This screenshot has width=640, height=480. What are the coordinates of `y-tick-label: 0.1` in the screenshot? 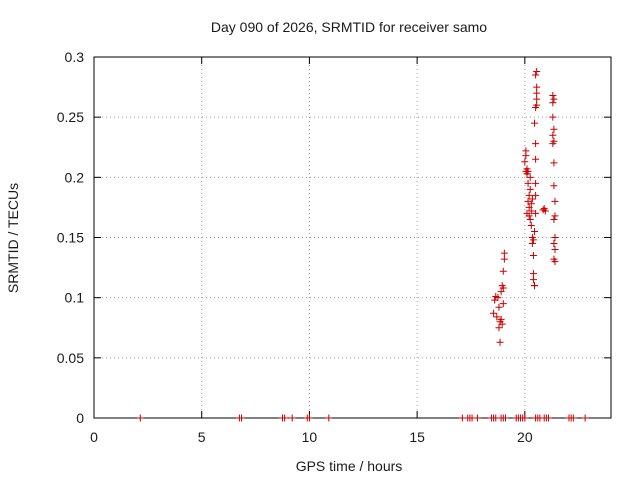 It's located at (75, 298).